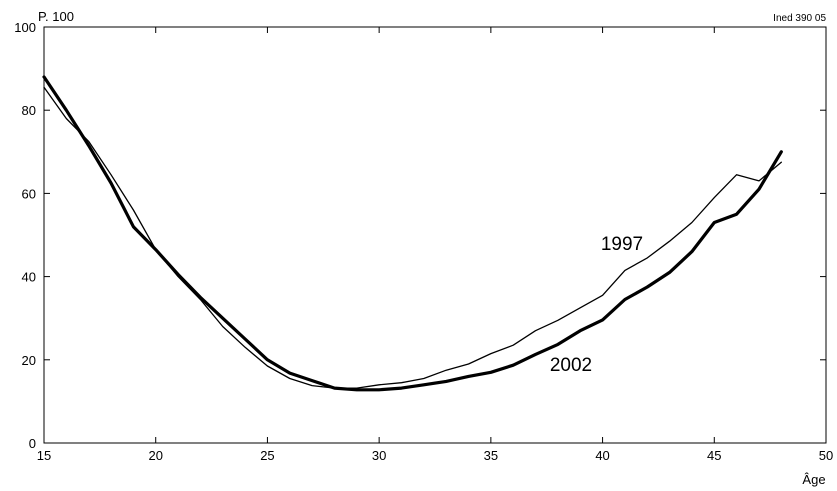 This screenshot has height=491, width=837. I want to click on y-tick-label: 0, so click(32, 443).